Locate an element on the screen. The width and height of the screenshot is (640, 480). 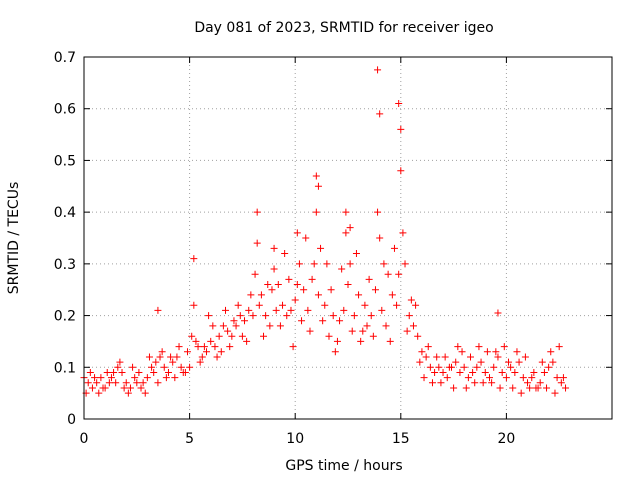
y-tick-label: 0.4 is located at coordinates (65, 213).